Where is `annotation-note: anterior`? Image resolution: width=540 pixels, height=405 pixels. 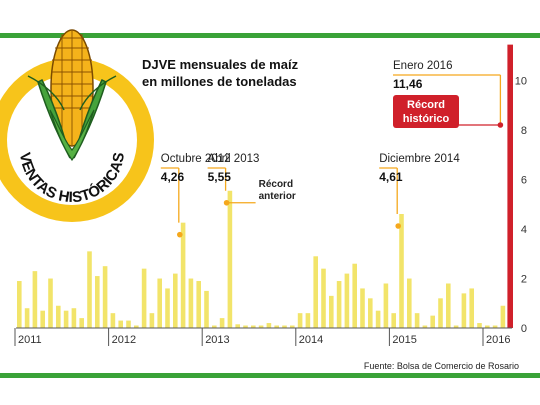 annotation-note: anterior is located at coordinates (277, 196).